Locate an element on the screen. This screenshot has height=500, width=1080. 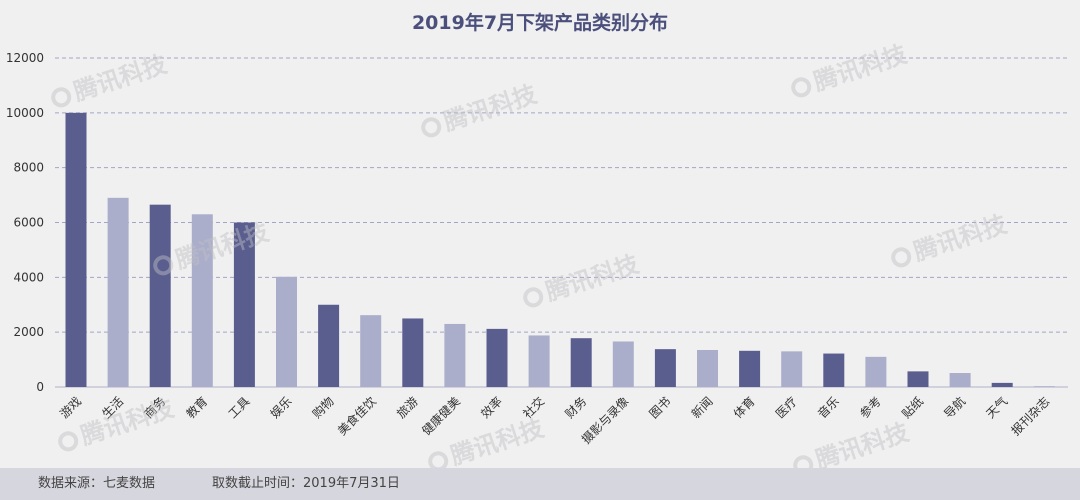
x-tick-label: 新闻 is located at coordinates (702, 408).